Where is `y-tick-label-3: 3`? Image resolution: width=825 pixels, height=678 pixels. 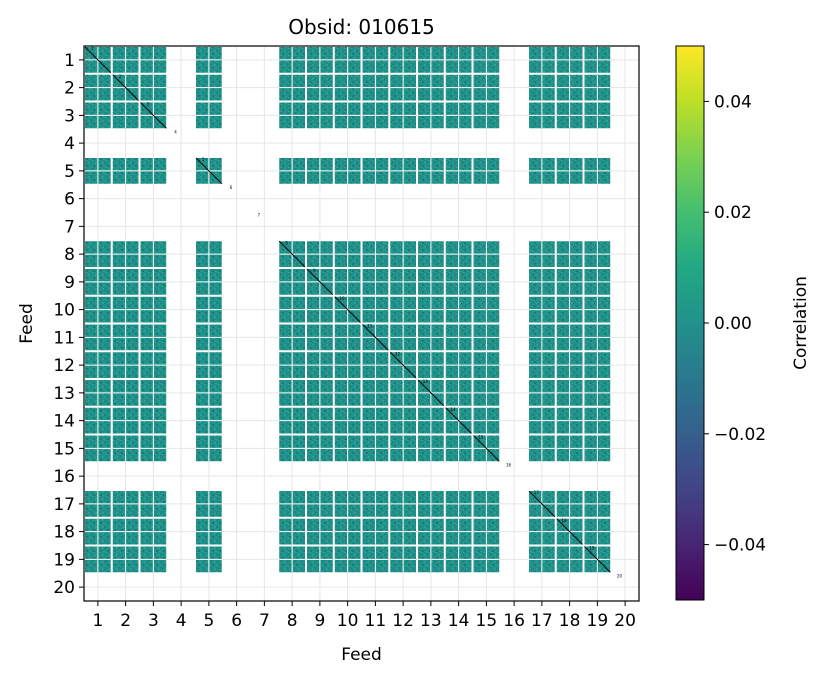 y-tick-label-3: 3 is located at coordinates (69, 116).